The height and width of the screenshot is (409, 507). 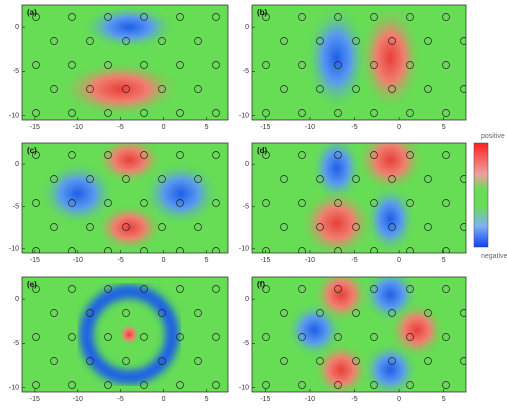 I want to click on x-tick-label: -5, so click(x=121, y=399).